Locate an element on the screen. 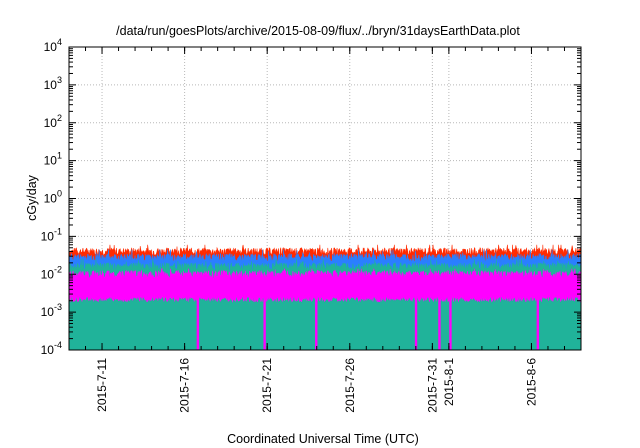 This screenshot has width=640, height=448. y-tick-label: 10¹ is located at coordinates (53, 159).